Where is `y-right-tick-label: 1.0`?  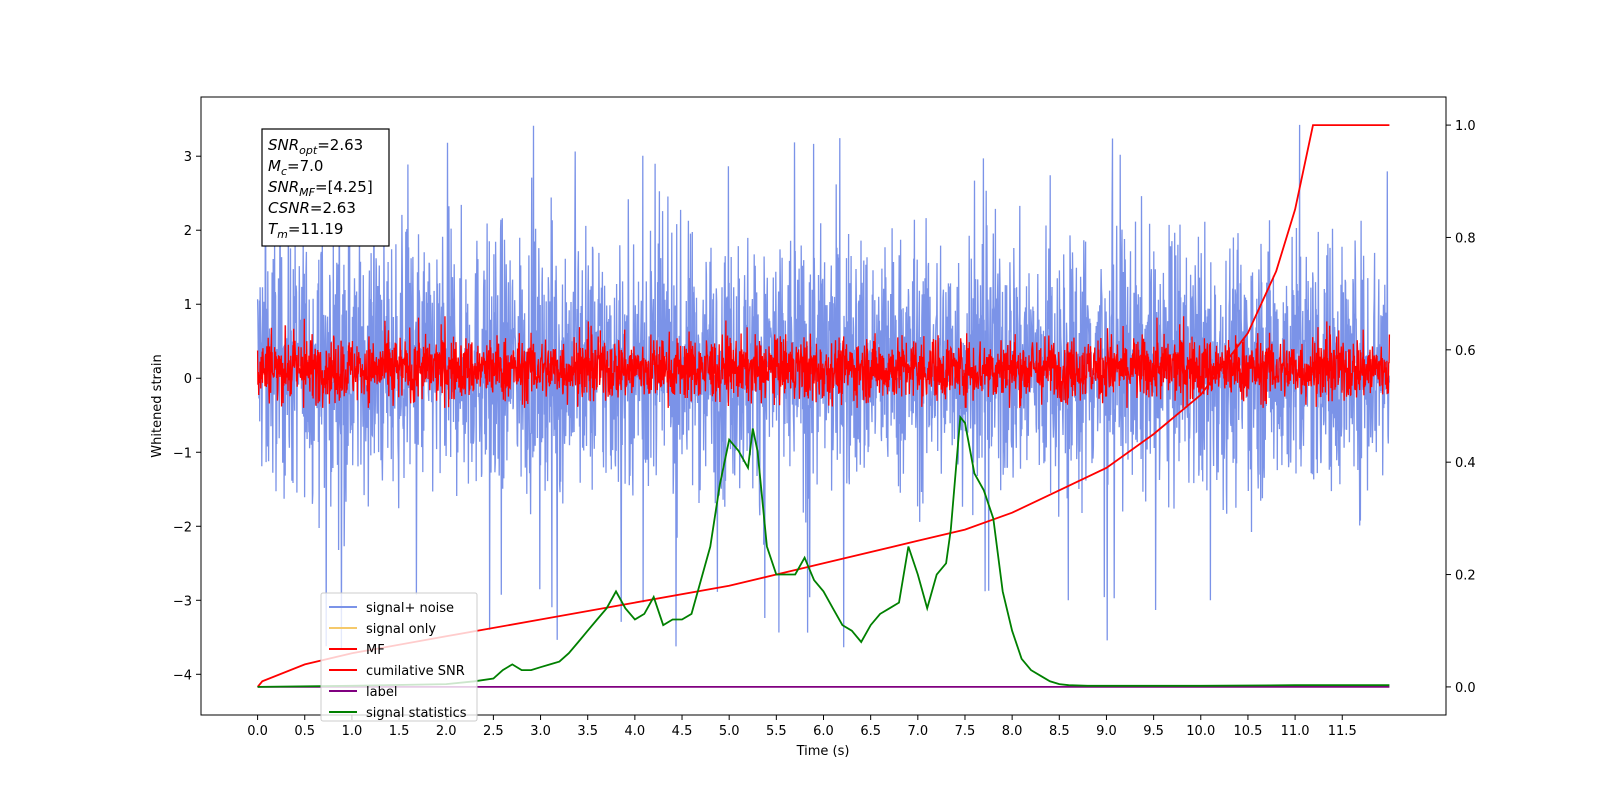 y-right-tick-label: 1.0 is located at coordinates (1465, 126).